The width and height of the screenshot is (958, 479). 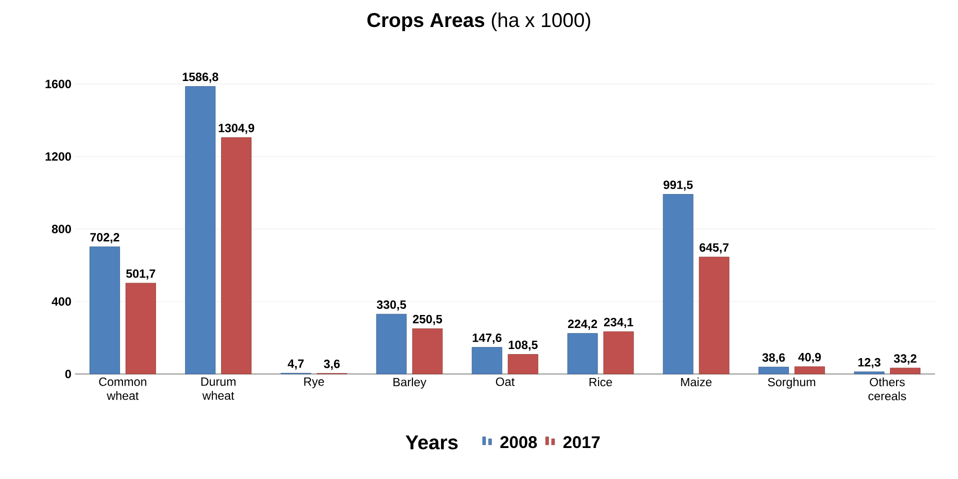 I want to click on data-label: 991,5, so click(x=678, y=185).